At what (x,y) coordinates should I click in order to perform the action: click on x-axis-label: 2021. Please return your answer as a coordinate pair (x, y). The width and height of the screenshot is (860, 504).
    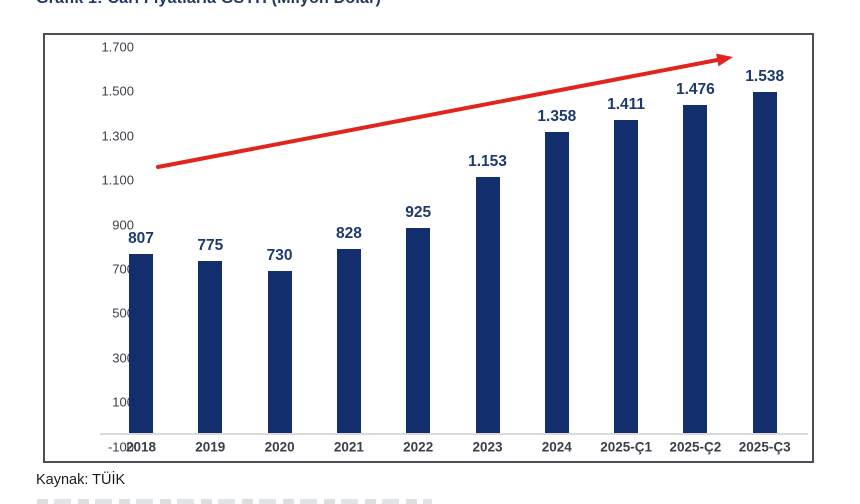
    Looking at the image, I should click on (348, 447).